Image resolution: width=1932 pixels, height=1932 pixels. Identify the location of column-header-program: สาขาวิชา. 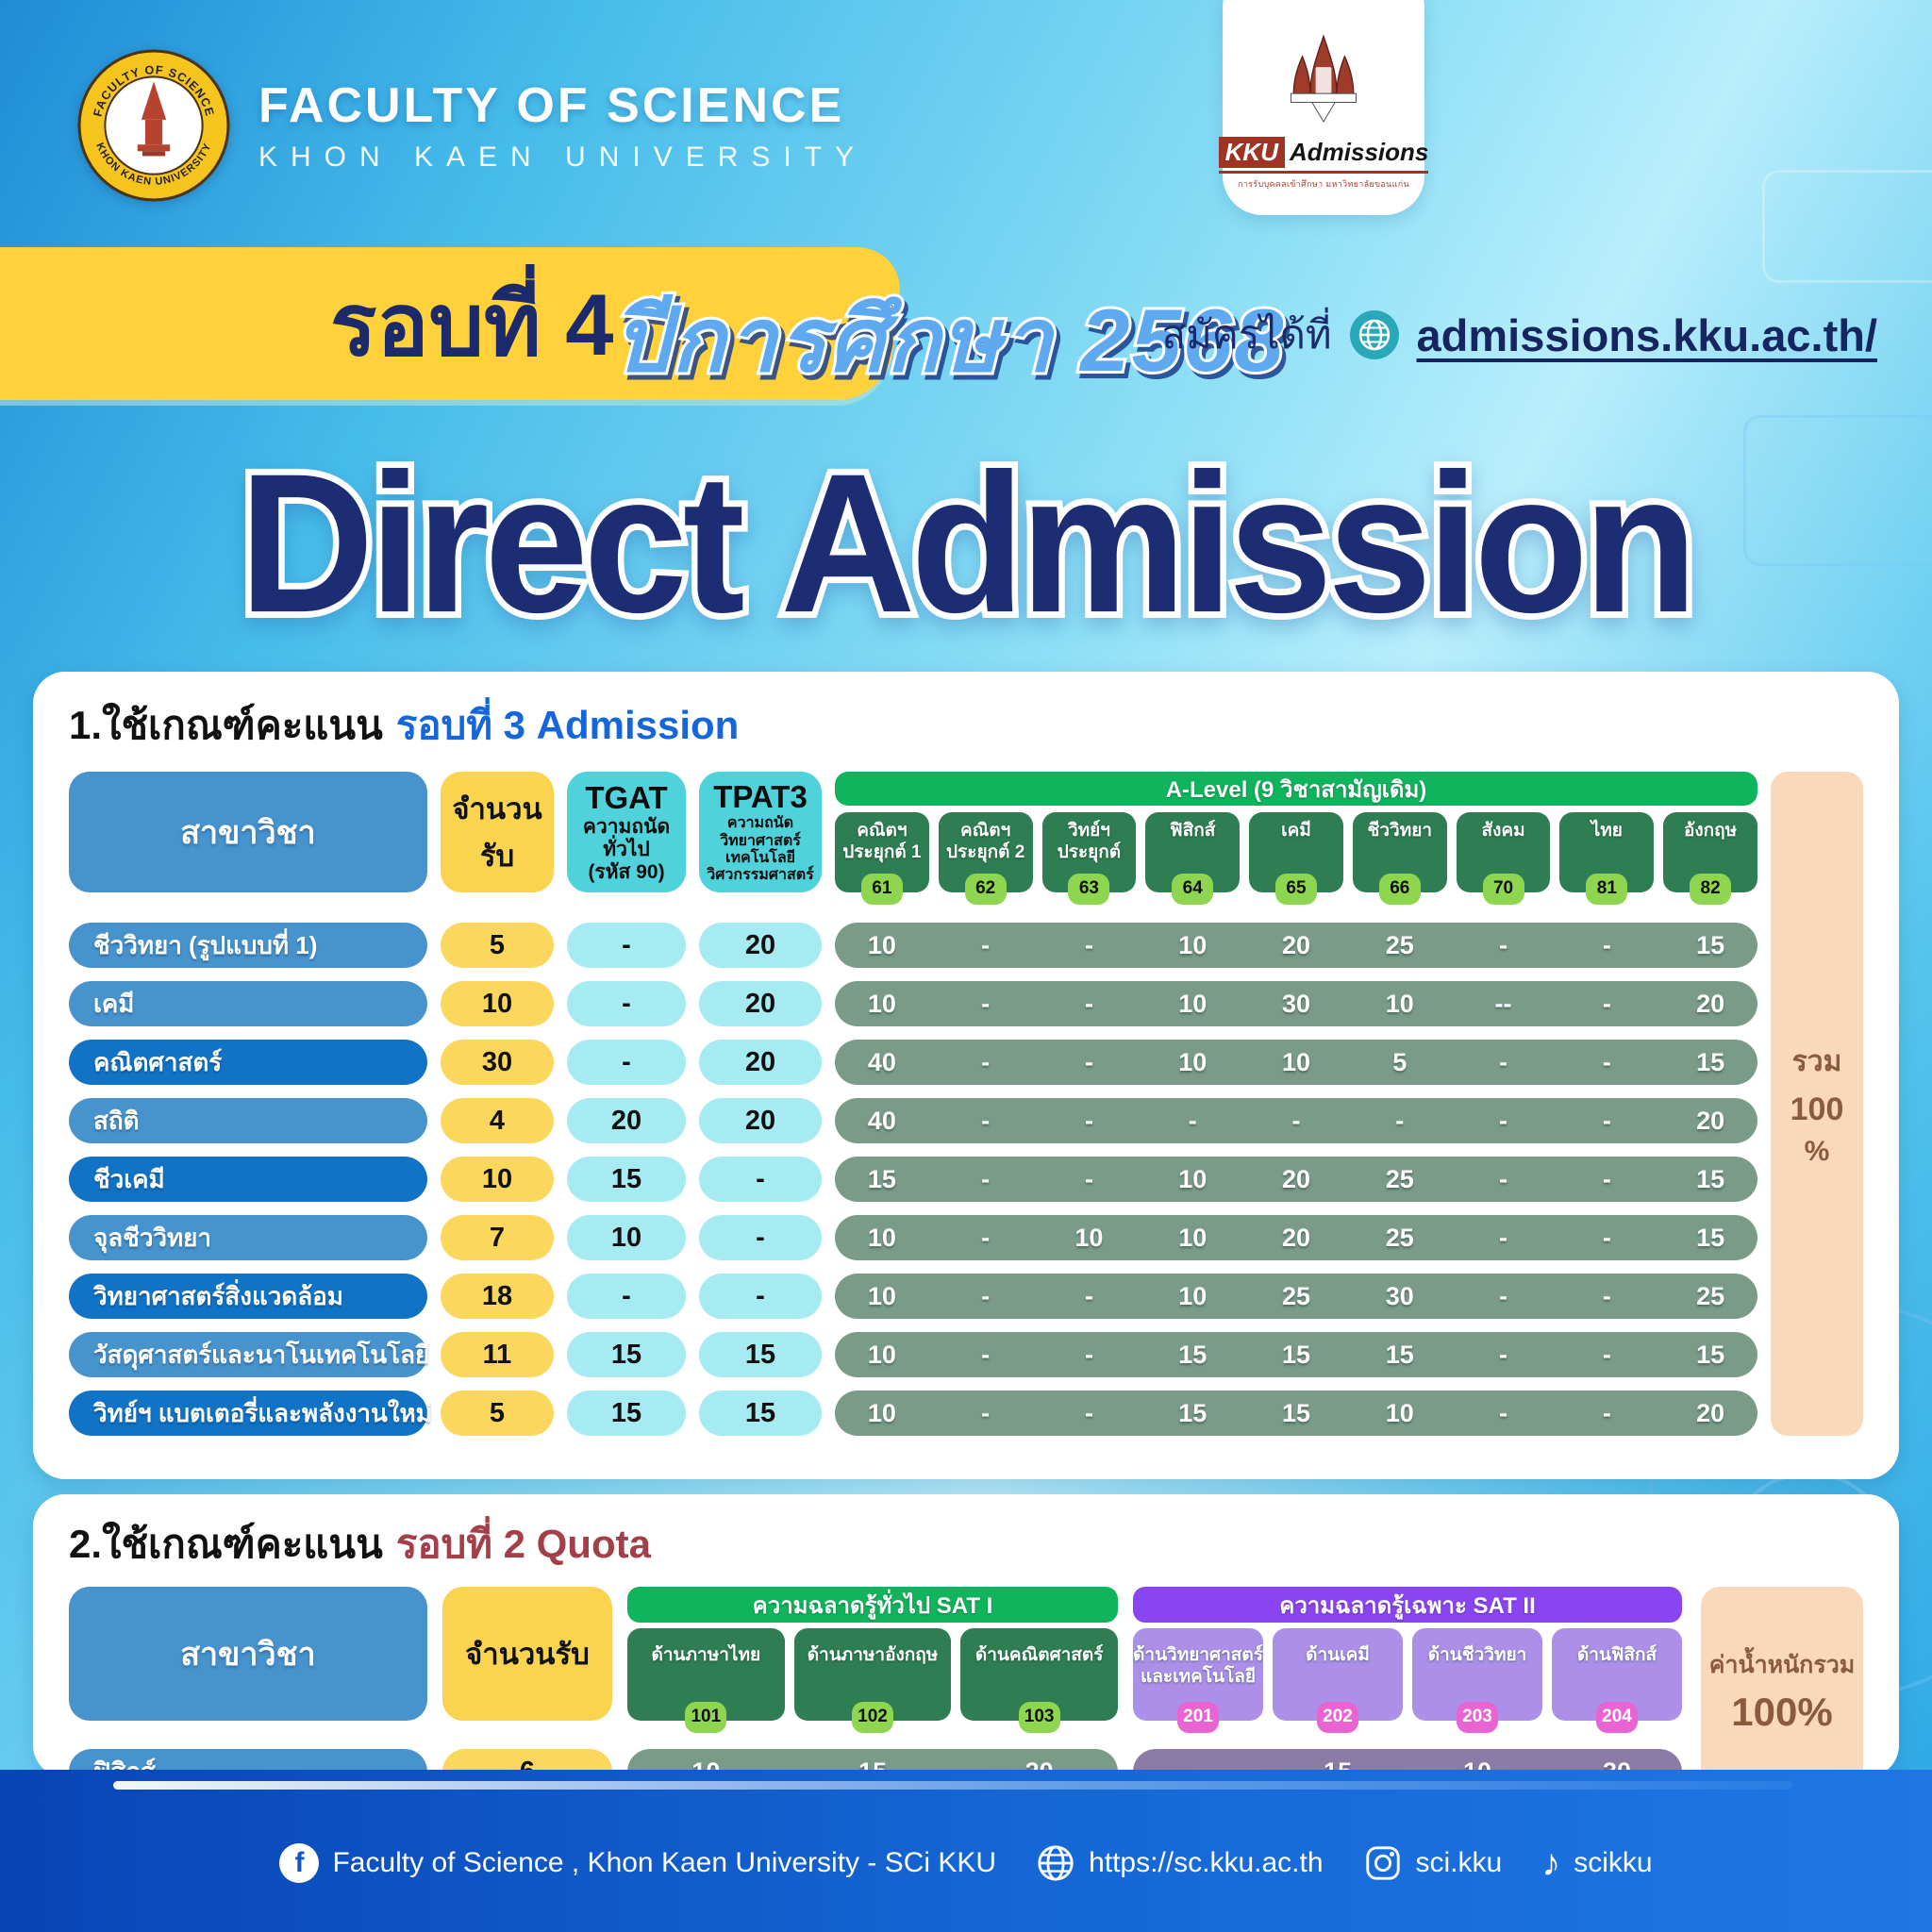
(248, 832).